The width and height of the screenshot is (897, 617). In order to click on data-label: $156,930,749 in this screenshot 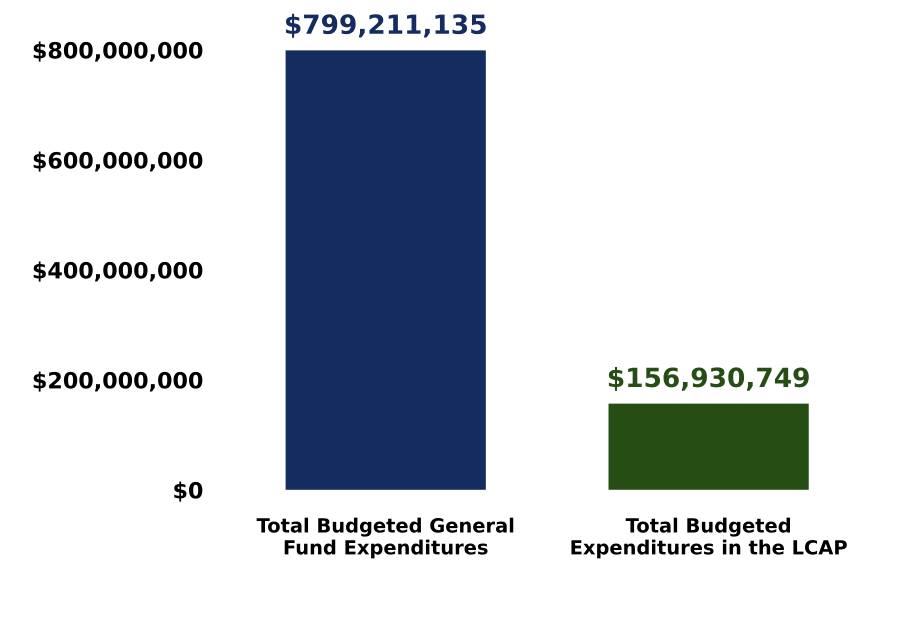, I will do `click(708, 378)`.